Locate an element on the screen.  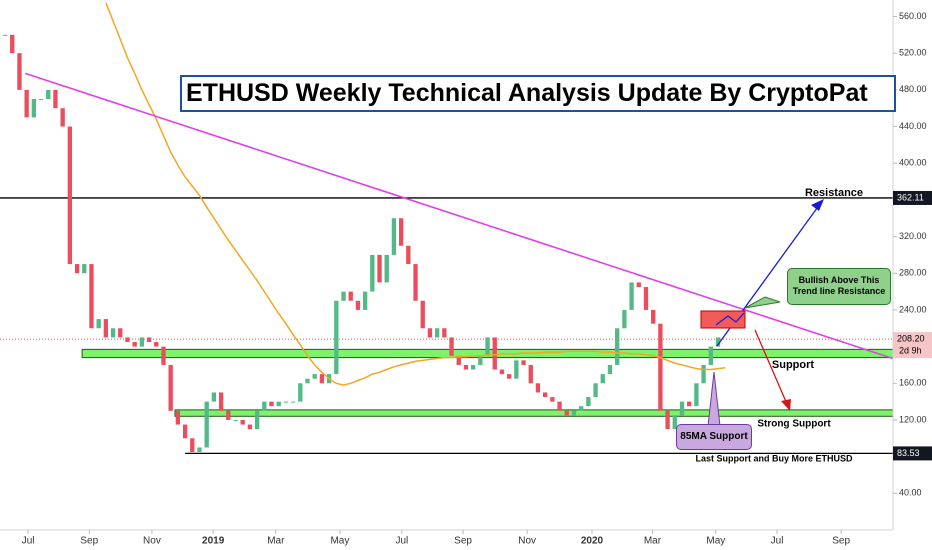
strong-support-label: Strong Support is located at coordinates (794, 424).